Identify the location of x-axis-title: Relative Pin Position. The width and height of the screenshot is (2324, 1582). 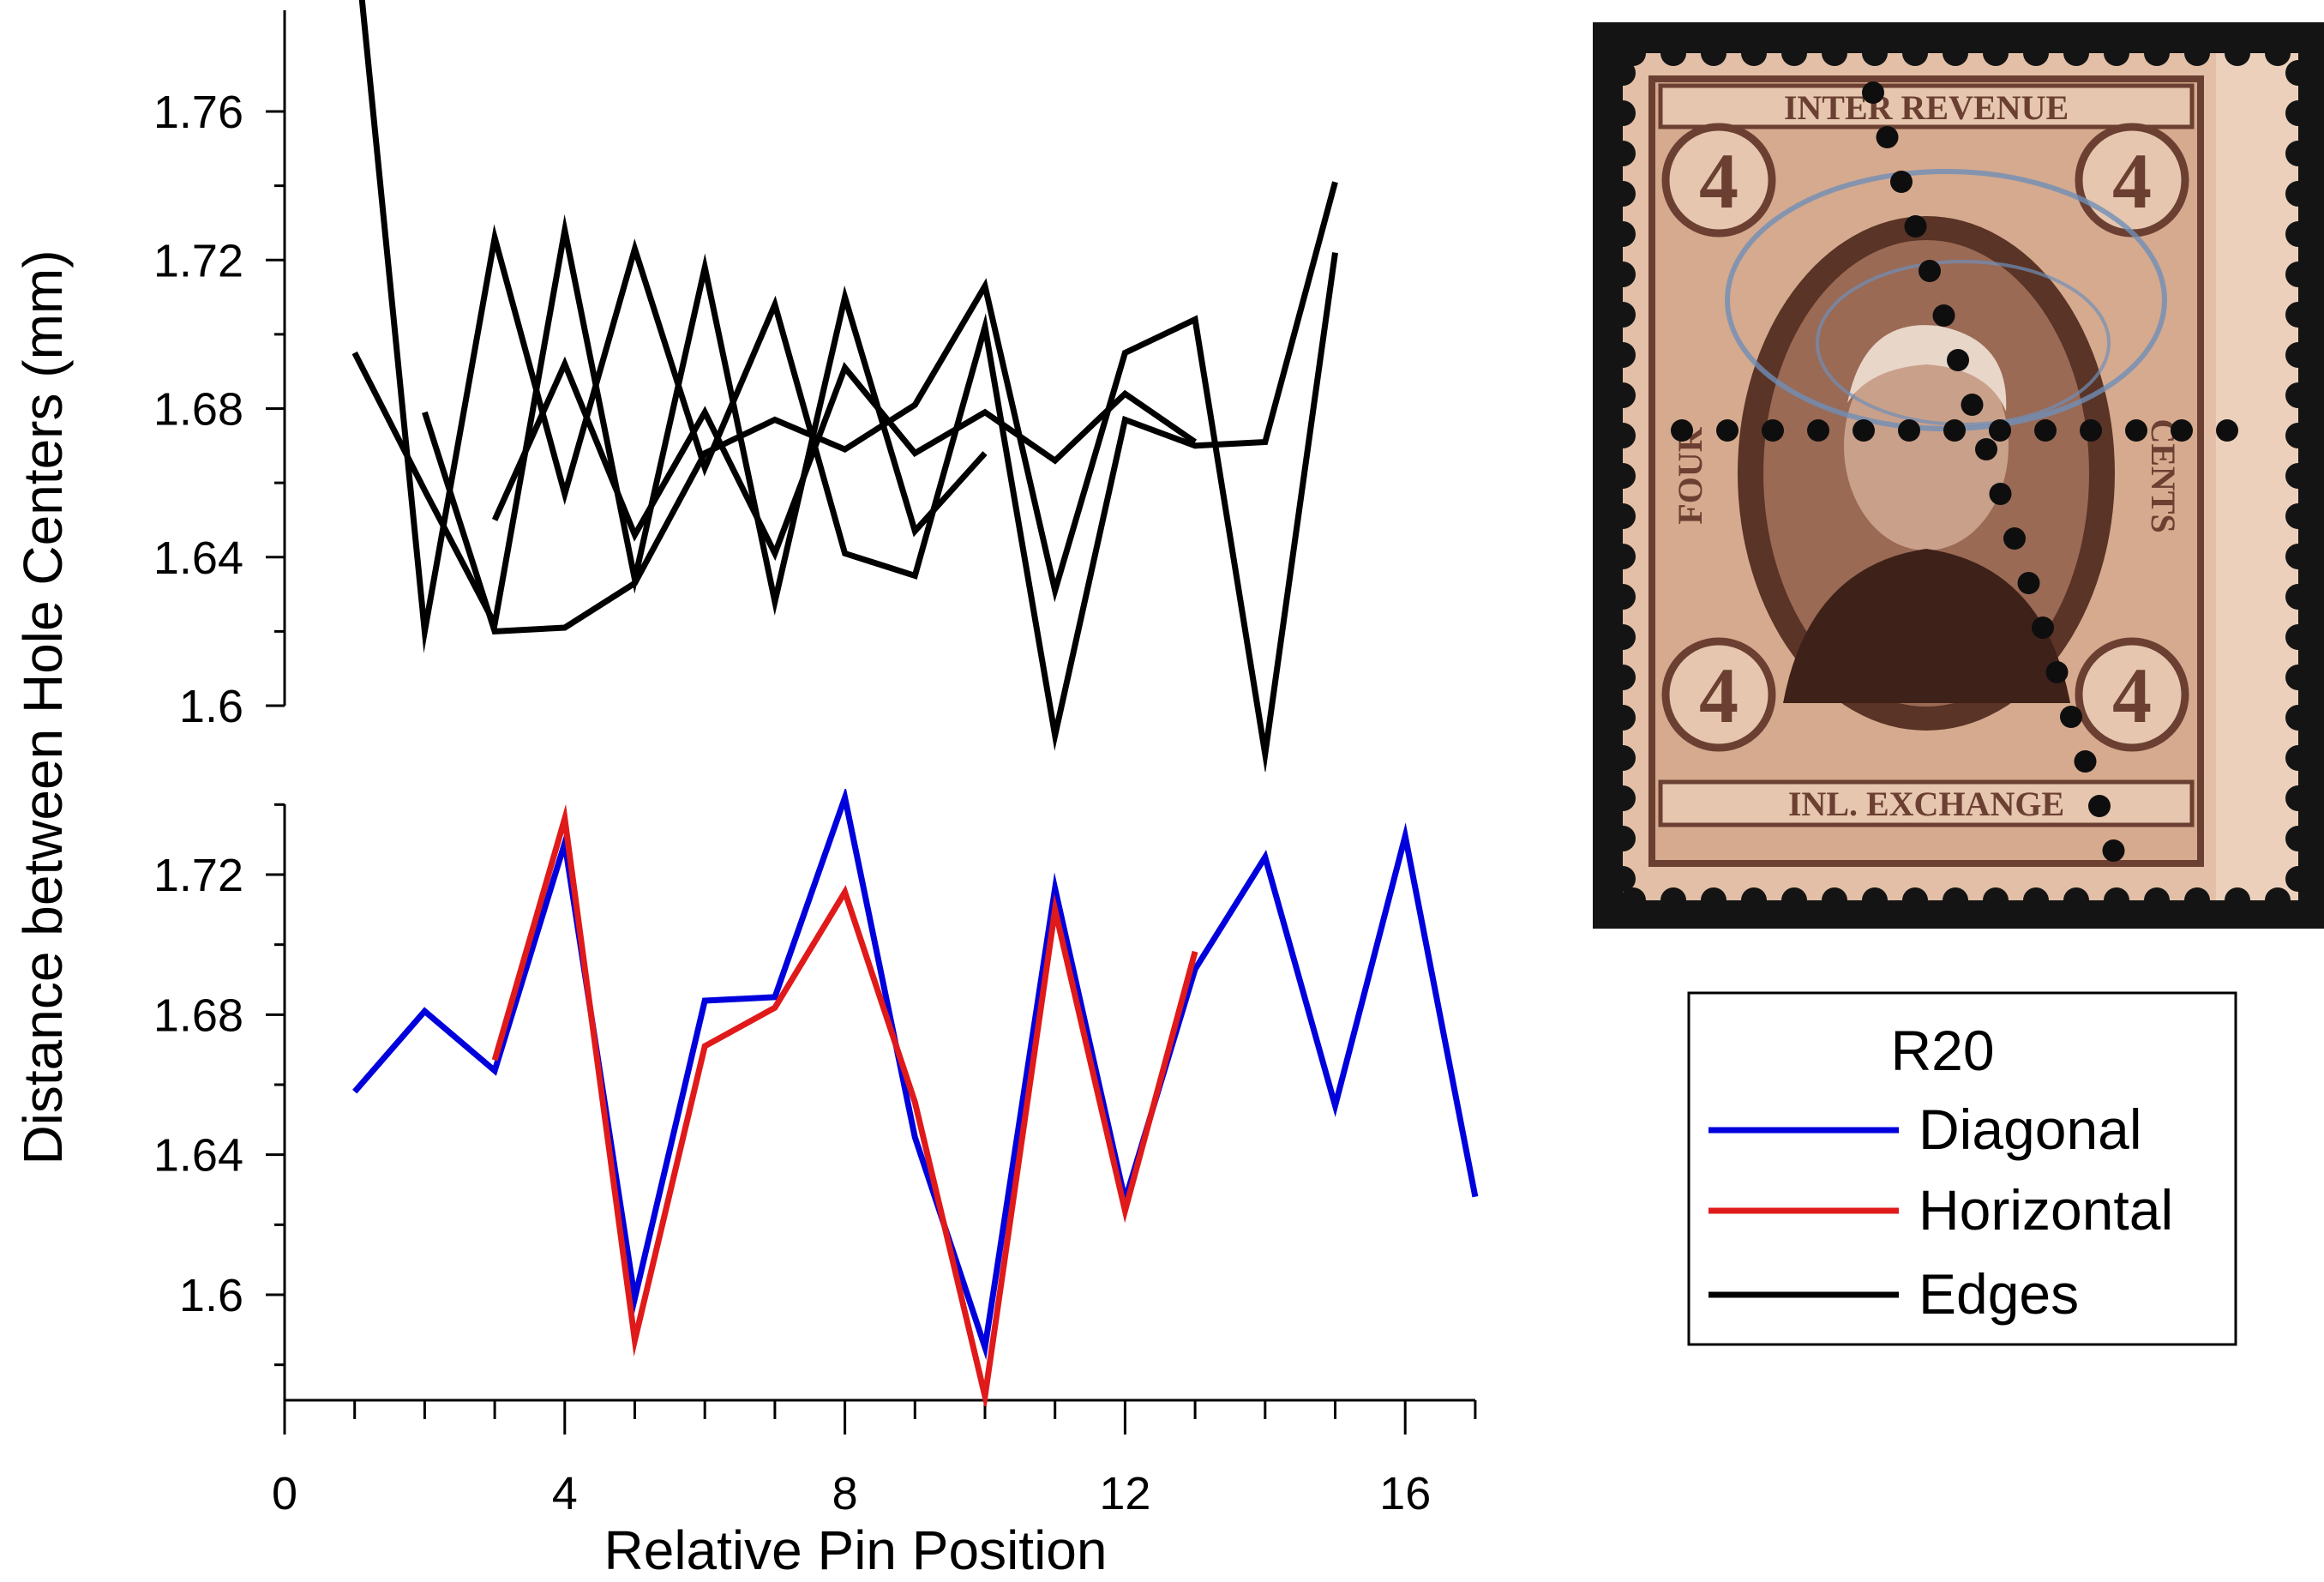
(856, 1550).